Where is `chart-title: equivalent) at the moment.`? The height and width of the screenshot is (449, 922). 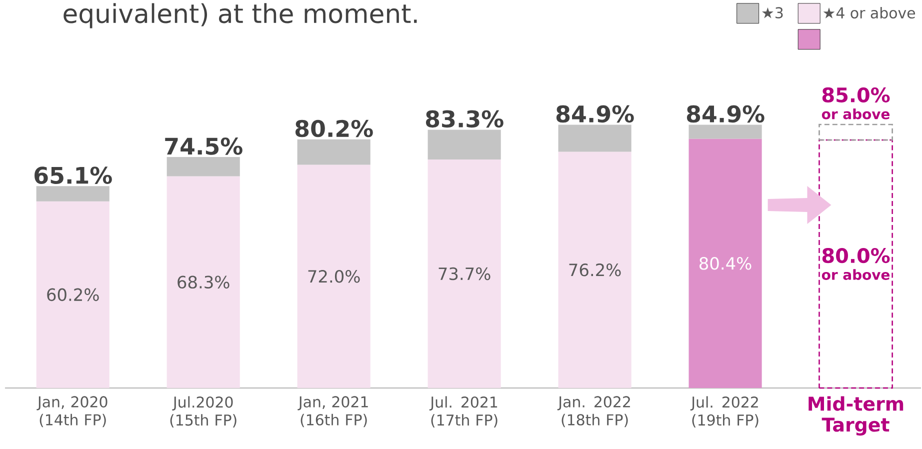
chart-title: equivalent) at the moment. is located at coordinates (240, 15).